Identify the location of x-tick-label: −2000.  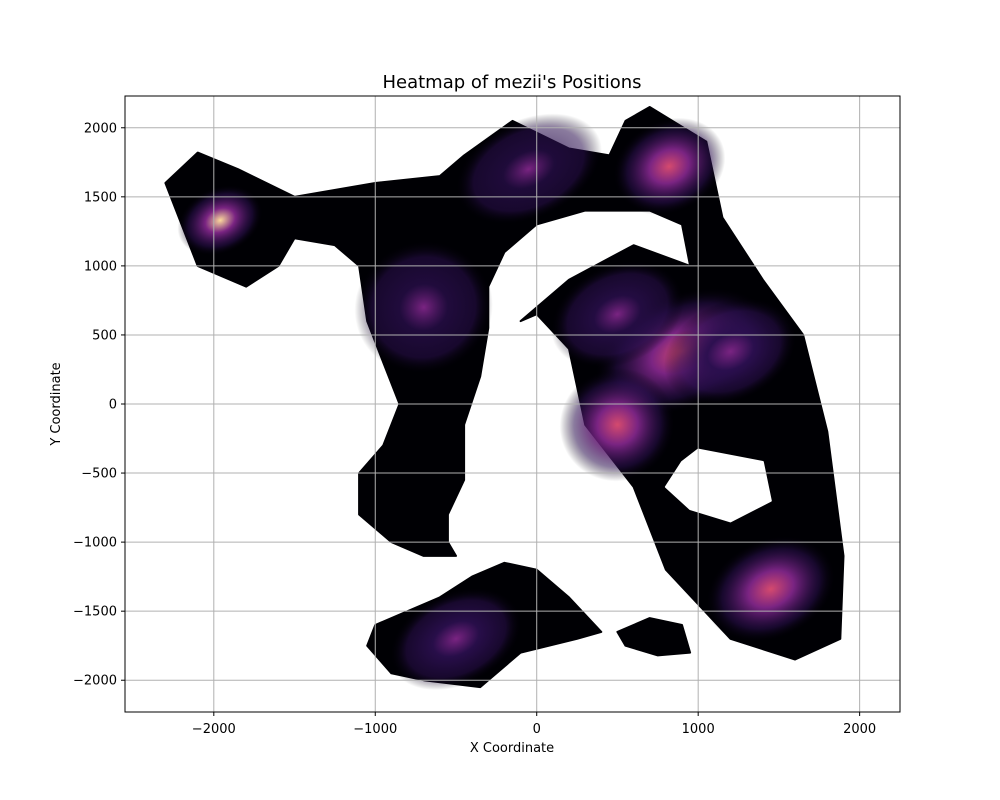
(214, 729).